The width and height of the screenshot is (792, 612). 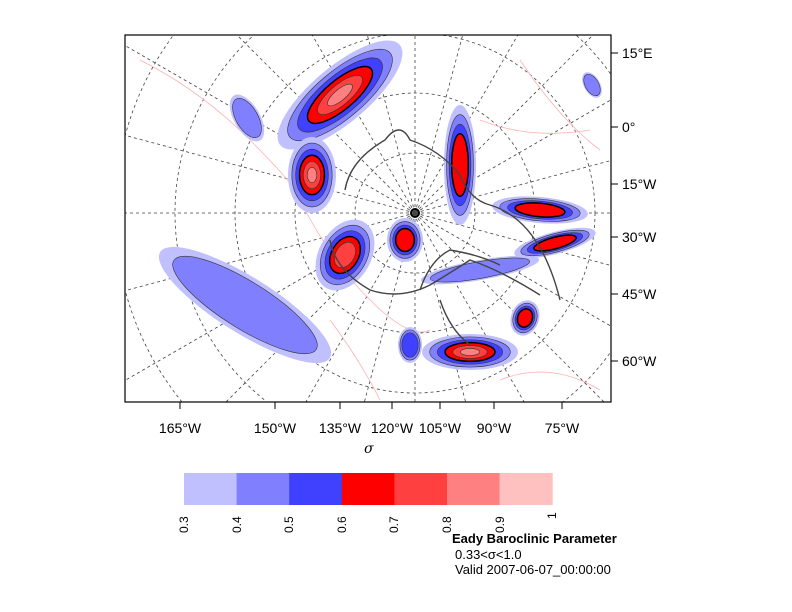 What do you see at coordinates (488, 554) in the screenshot?
I see `plot-subtitle: 0.33<σ<1.0` at bounding box center [488, 554].